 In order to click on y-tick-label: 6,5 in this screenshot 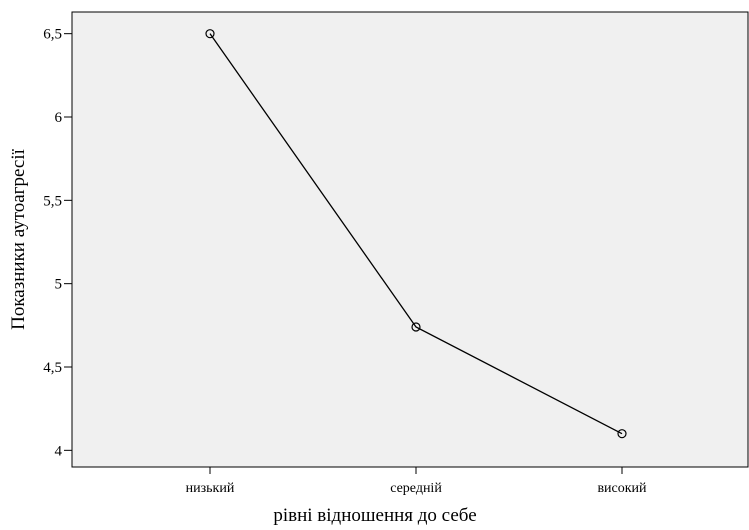, I will do `click(52, 35)`.